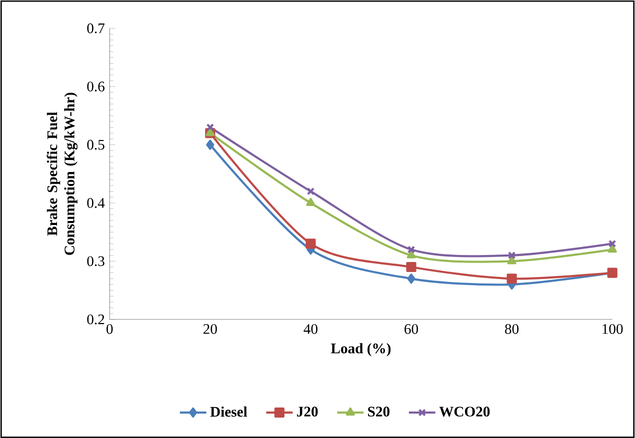 This screenshot has height=438, width=635. What do you see at coordinates (95, 319) in the screenshot?
I see `y-tick-label: 0.2` at bounding box center [95, 319].